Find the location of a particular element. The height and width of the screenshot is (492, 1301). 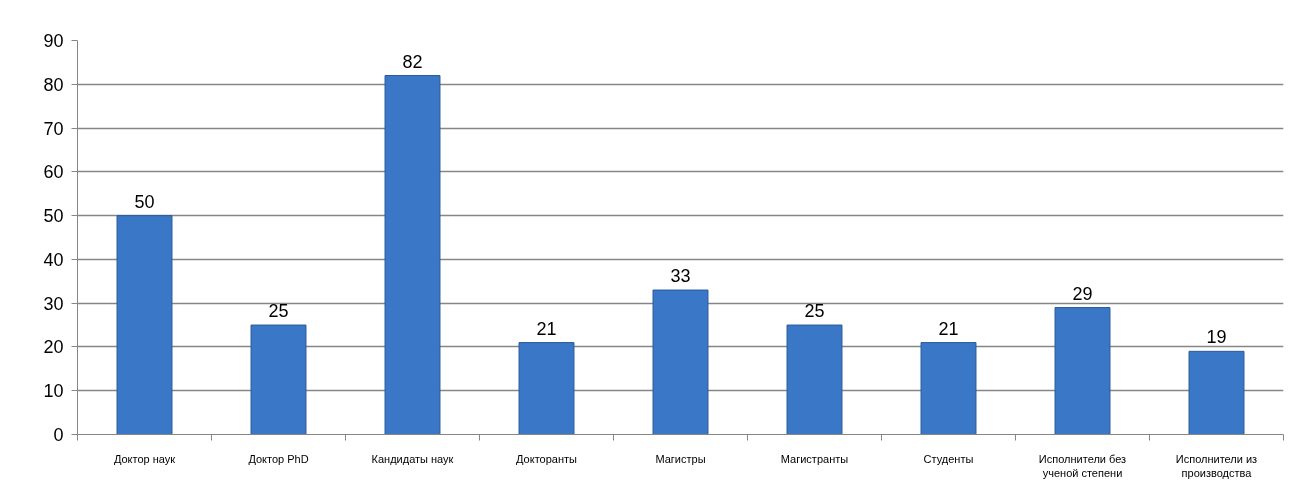

y-tick-label: 30 is located at coordinates (53, 303).